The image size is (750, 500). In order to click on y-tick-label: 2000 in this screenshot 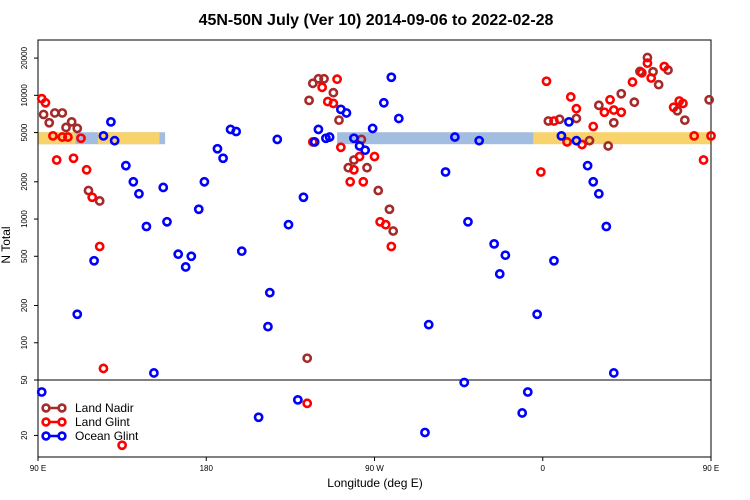, I will do `click(24, 181)`.